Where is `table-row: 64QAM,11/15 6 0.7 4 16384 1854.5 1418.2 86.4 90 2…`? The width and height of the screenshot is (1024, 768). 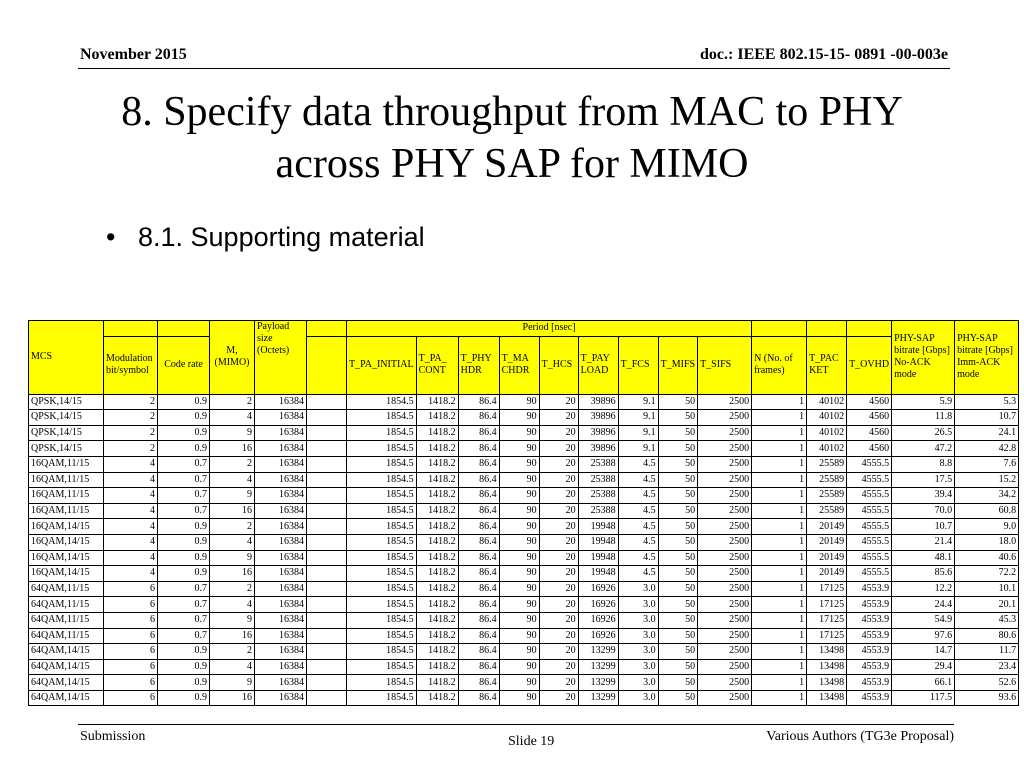 table-row: 64QAM,11/15 6 0.7 4 16384 1854.5 1418.2 86.4 90 2… is located at coordinates (524, 604).